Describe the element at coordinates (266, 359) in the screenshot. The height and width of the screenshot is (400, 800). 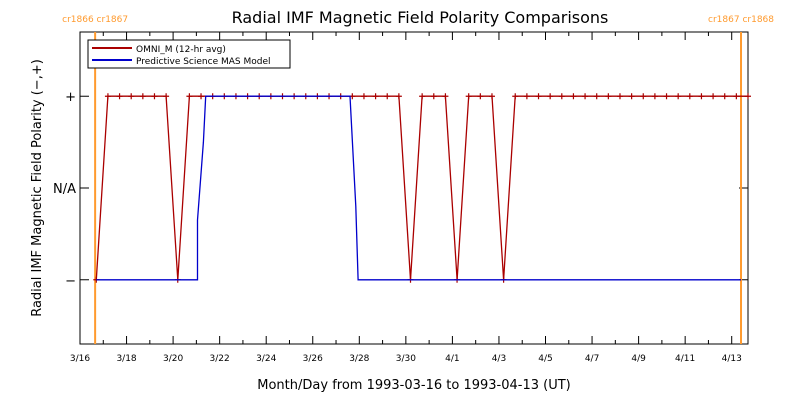
I see `x-tick-label: 3/24` at that location.